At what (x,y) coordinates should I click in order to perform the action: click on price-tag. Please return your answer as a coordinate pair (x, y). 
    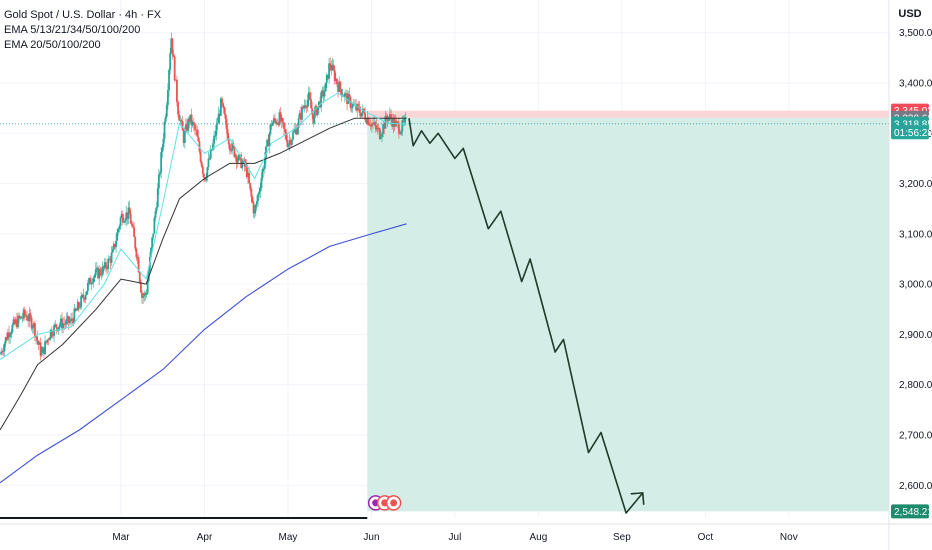
    Looking at the image, I should click on (910, 132).